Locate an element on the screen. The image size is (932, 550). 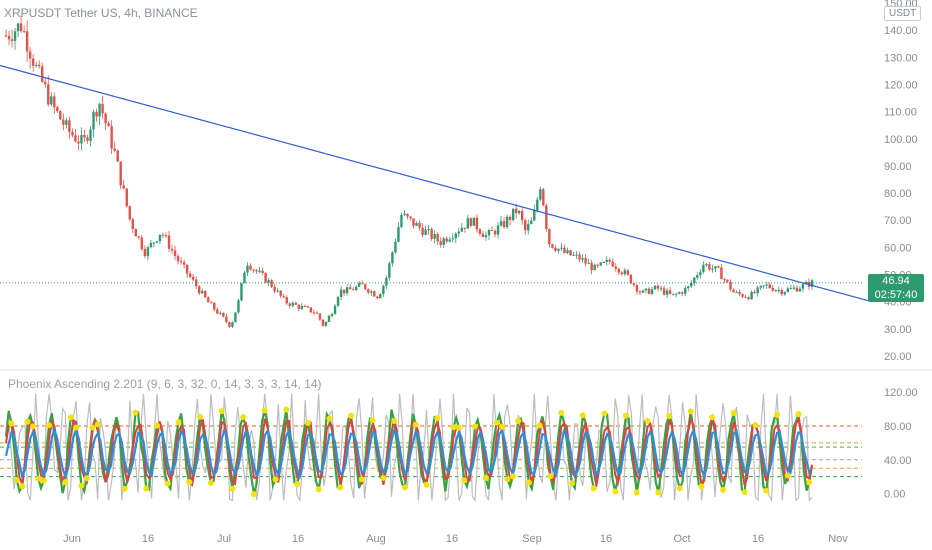
time-axis-label: Sep is located at coordinates (532, 539).